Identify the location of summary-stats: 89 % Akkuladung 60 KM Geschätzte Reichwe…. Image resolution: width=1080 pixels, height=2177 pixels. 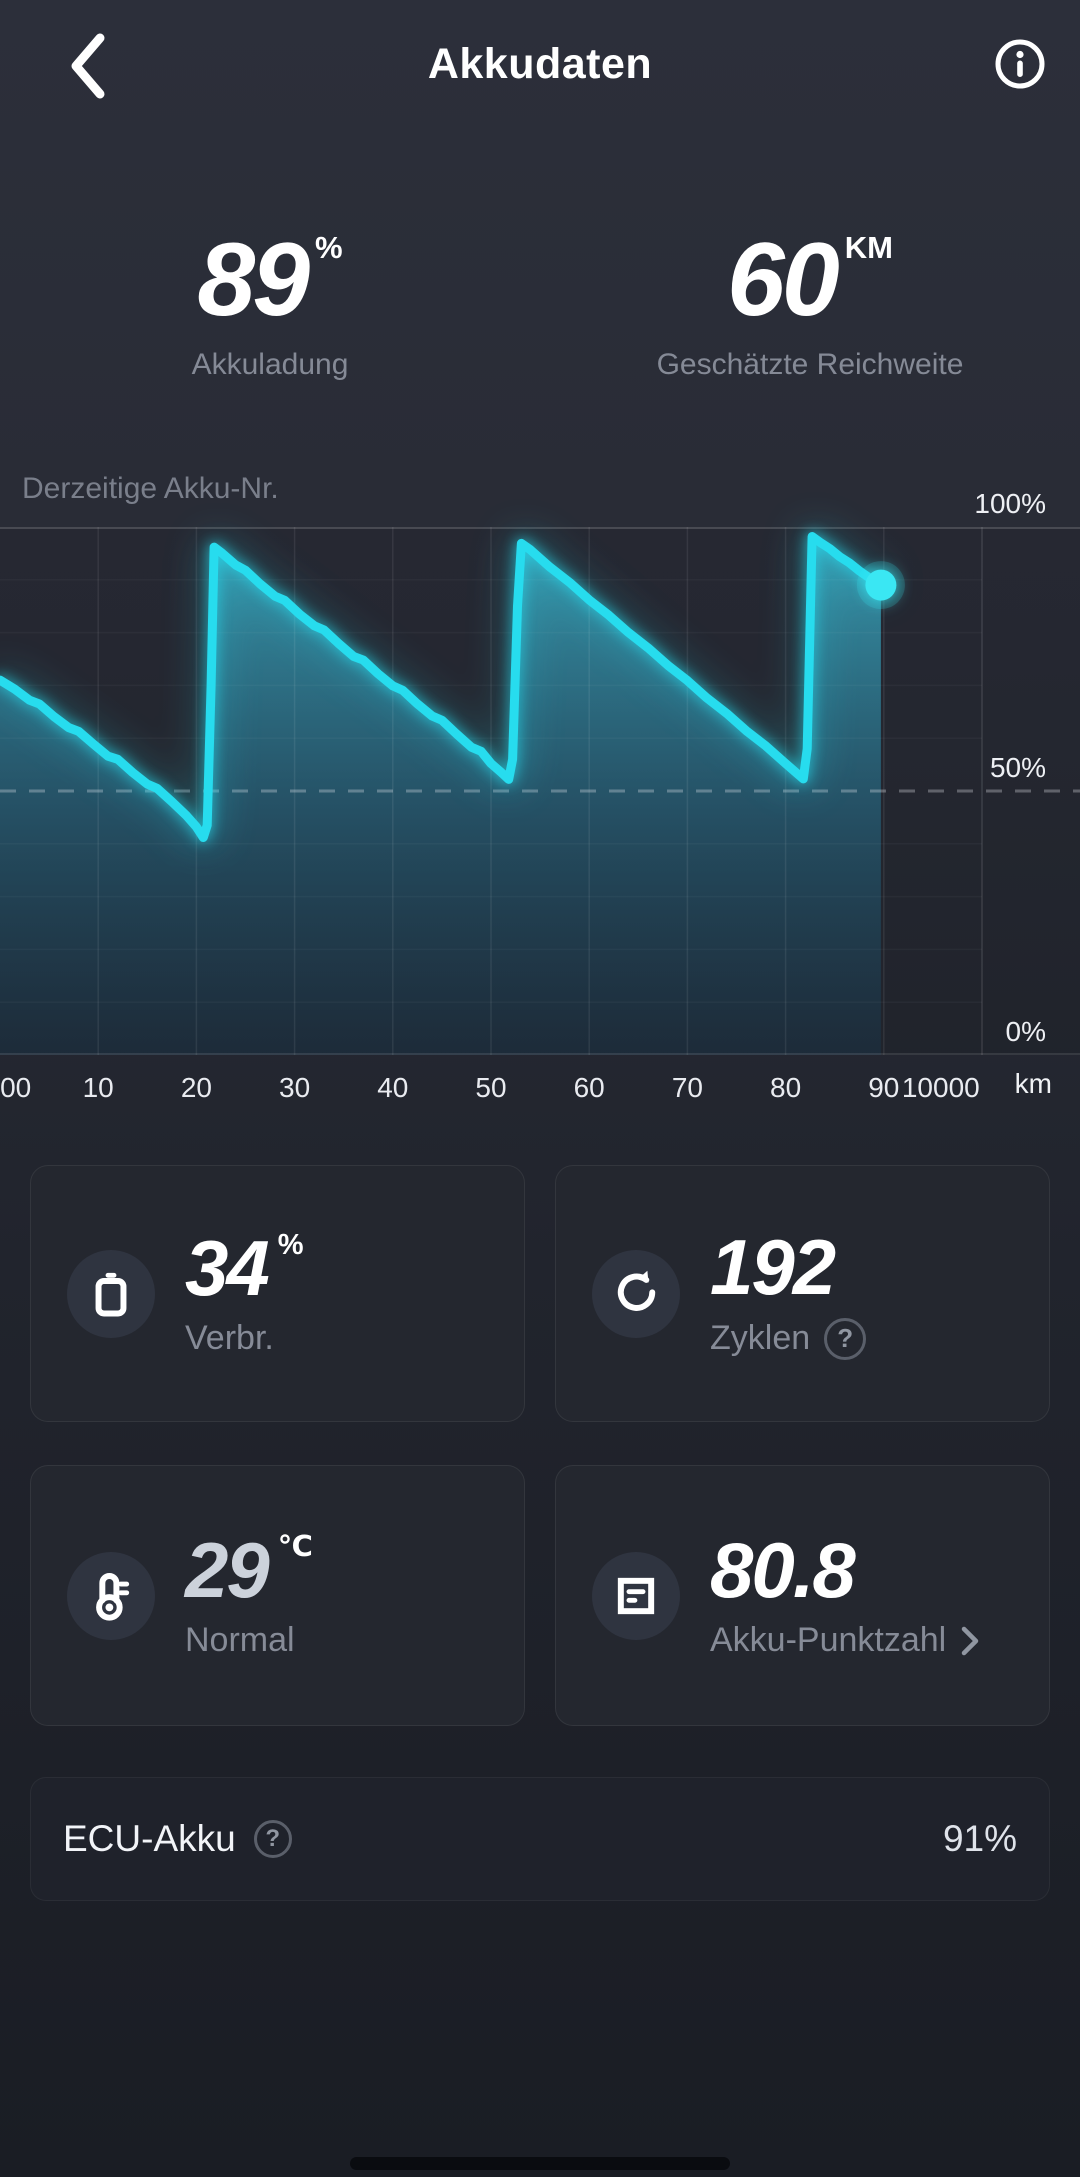
(540, 305).